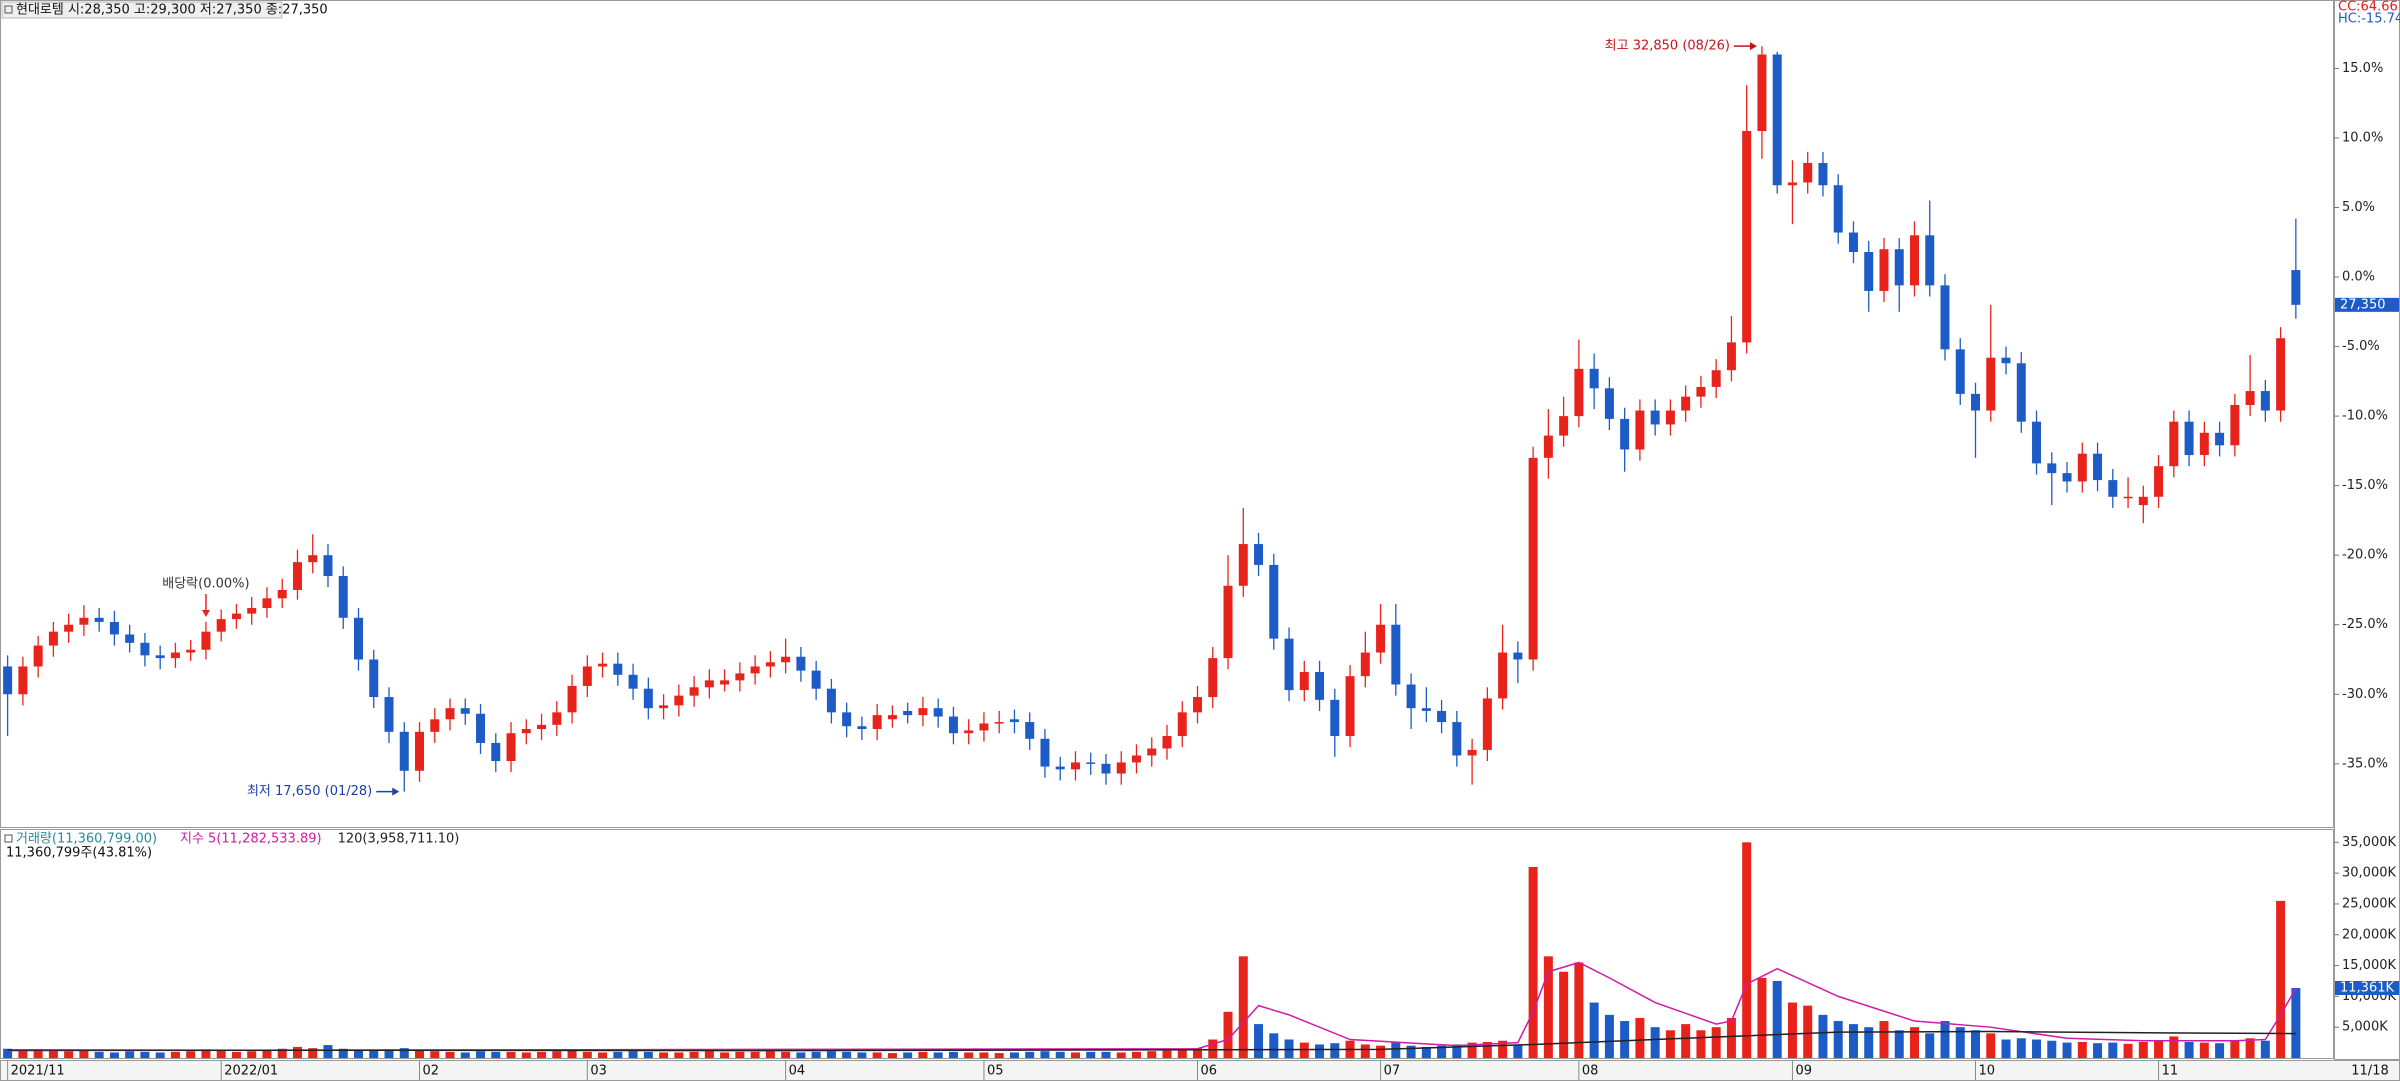  I want to click on y-tick-label: 0.0%, so click(2358, 277).